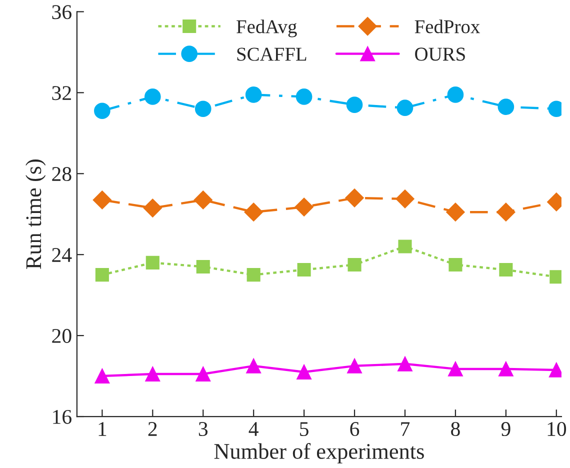  Describe the element at coordinates (152, 429) in the screenshot. I see `x-tick-label: 2` at that location.